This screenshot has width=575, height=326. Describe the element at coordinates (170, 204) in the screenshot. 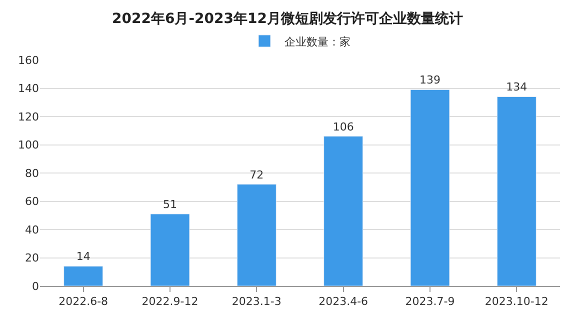

I see `data-label: 51` at that location.